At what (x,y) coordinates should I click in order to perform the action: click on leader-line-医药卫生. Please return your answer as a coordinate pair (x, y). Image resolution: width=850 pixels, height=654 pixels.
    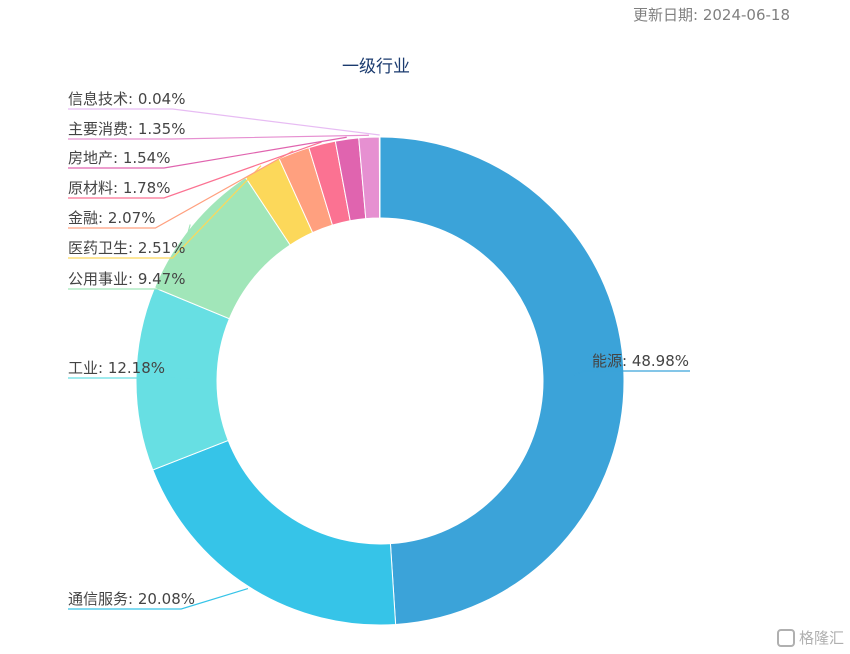
    Looking at the image, I should click on (165, 212).